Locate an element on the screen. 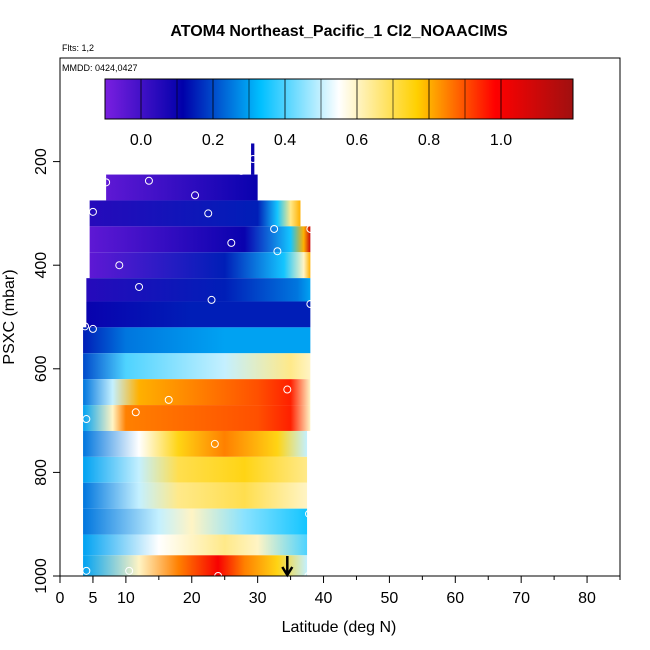 Image resolution: width=650 pixels, height=650 pixels. x-tick-label: 0 is located at coordinates (60, 598).